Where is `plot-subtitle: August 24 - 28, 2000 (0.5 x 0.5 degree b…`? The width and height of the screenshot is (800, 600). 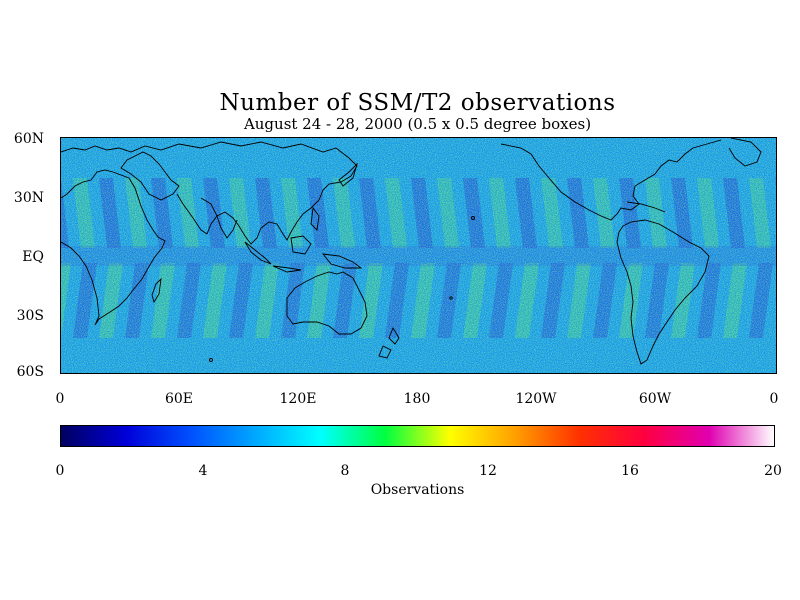 plot-subtitle: August 24 - 28, 2000 (0.5 x 0.5 degree b… is located at coordinates (417, 124).